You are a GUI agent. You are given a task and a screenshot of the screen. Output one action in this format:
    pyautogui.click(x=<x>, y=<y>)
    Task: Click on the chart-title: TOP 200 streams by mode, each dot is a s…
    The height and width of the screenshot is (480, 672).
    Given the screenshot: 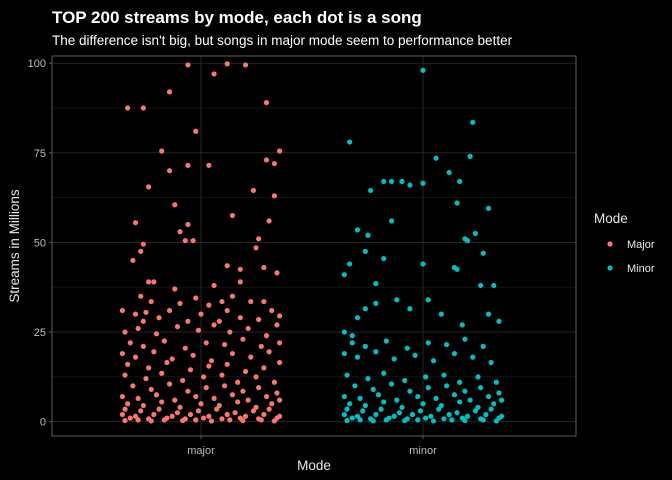 What is the action you would take?
    pyautogui.click(x=237, y=17)
    